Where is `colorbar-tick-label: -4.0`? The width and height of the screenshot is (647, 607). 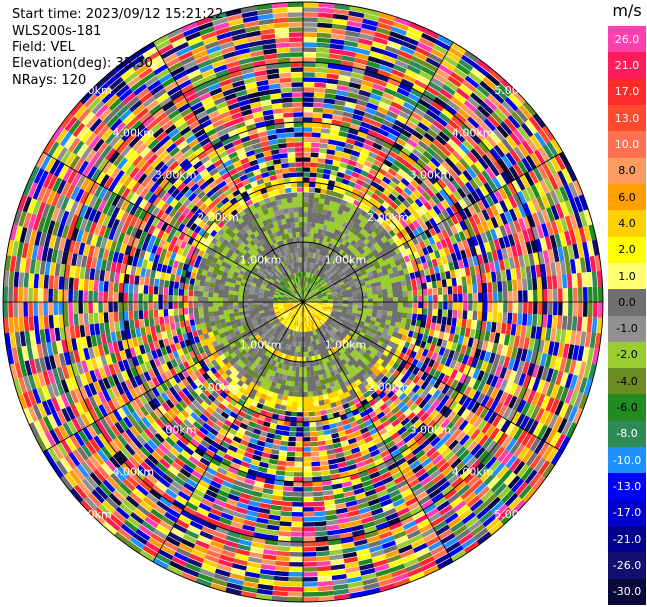
colorbar-tick-label: -4.0 is located at coordinates (627, 381).